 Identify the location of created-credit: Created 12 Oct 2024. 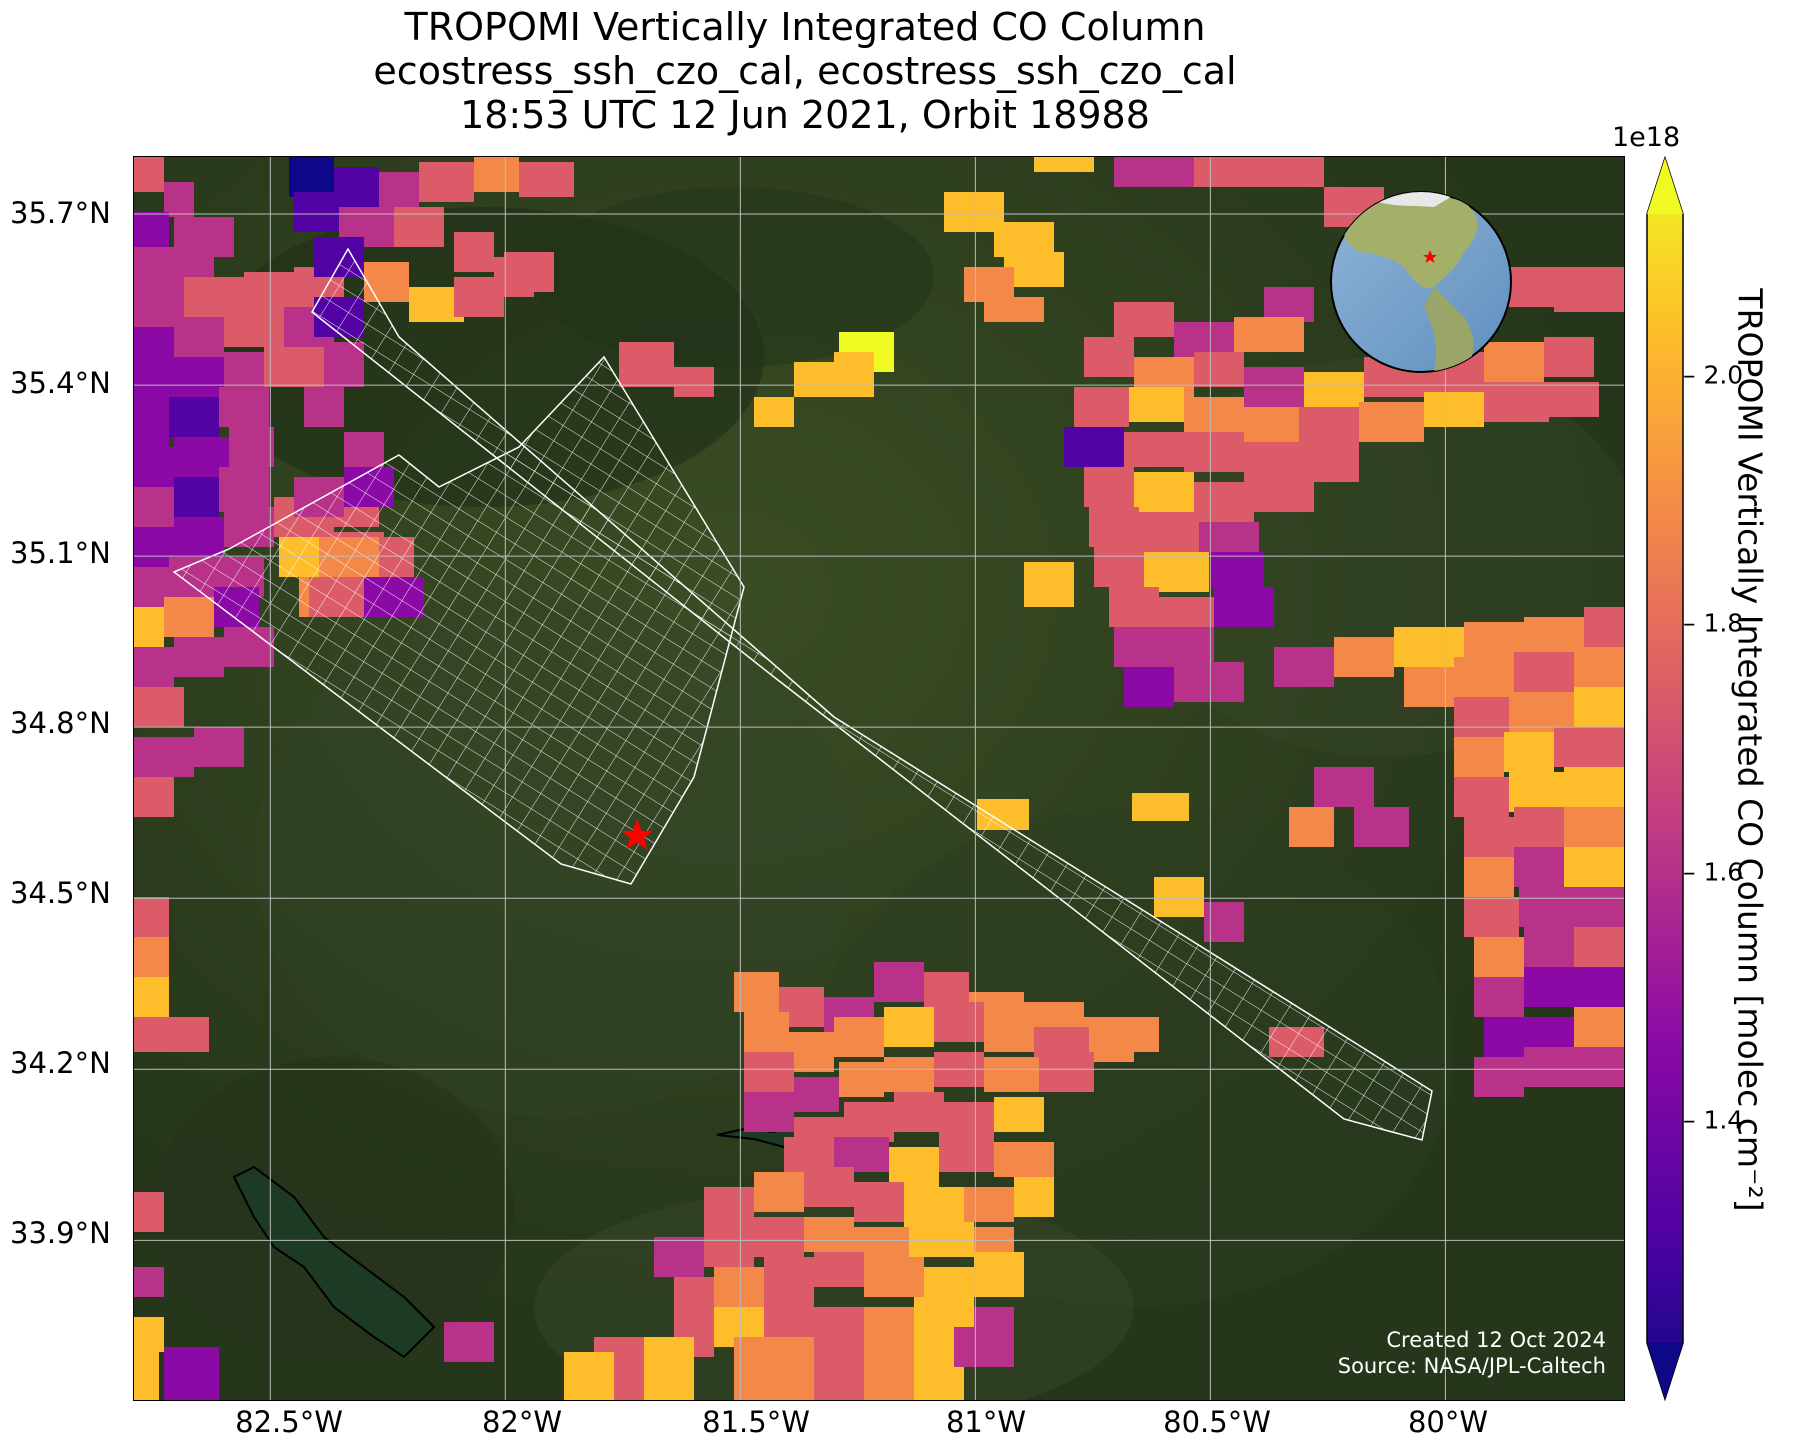
(1496, 1340).